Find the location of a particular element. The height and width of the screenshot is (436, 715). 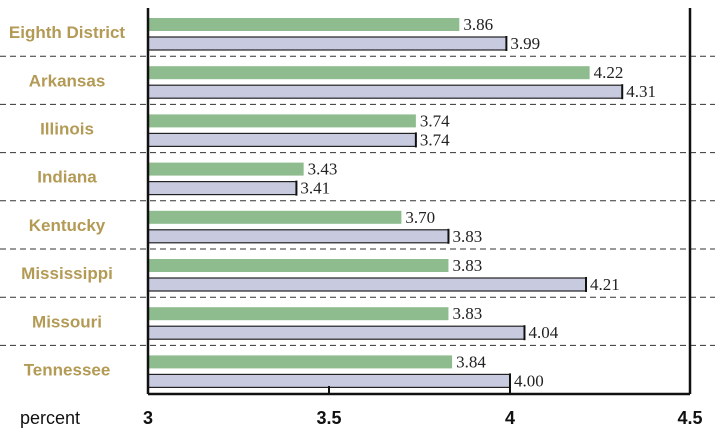

value-label: 3.99 is located at coordinates (525, 43).